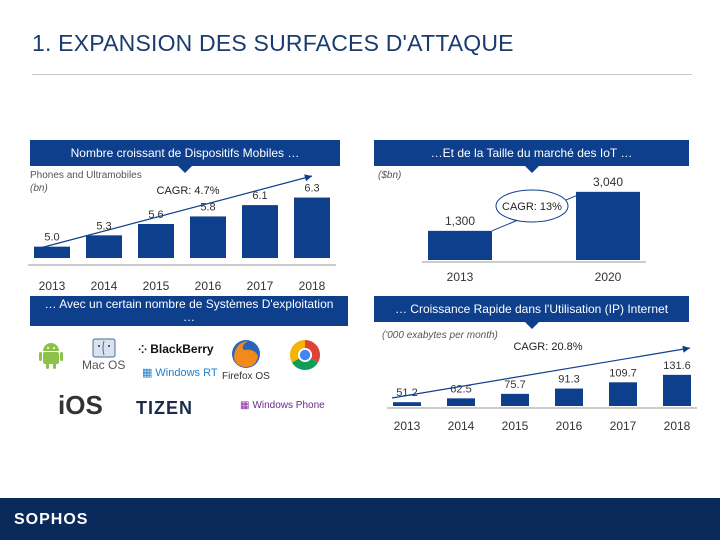 This screenshot has width=720, height=540. I want to click on ip-data-label: 109.7, so click(623, 373).